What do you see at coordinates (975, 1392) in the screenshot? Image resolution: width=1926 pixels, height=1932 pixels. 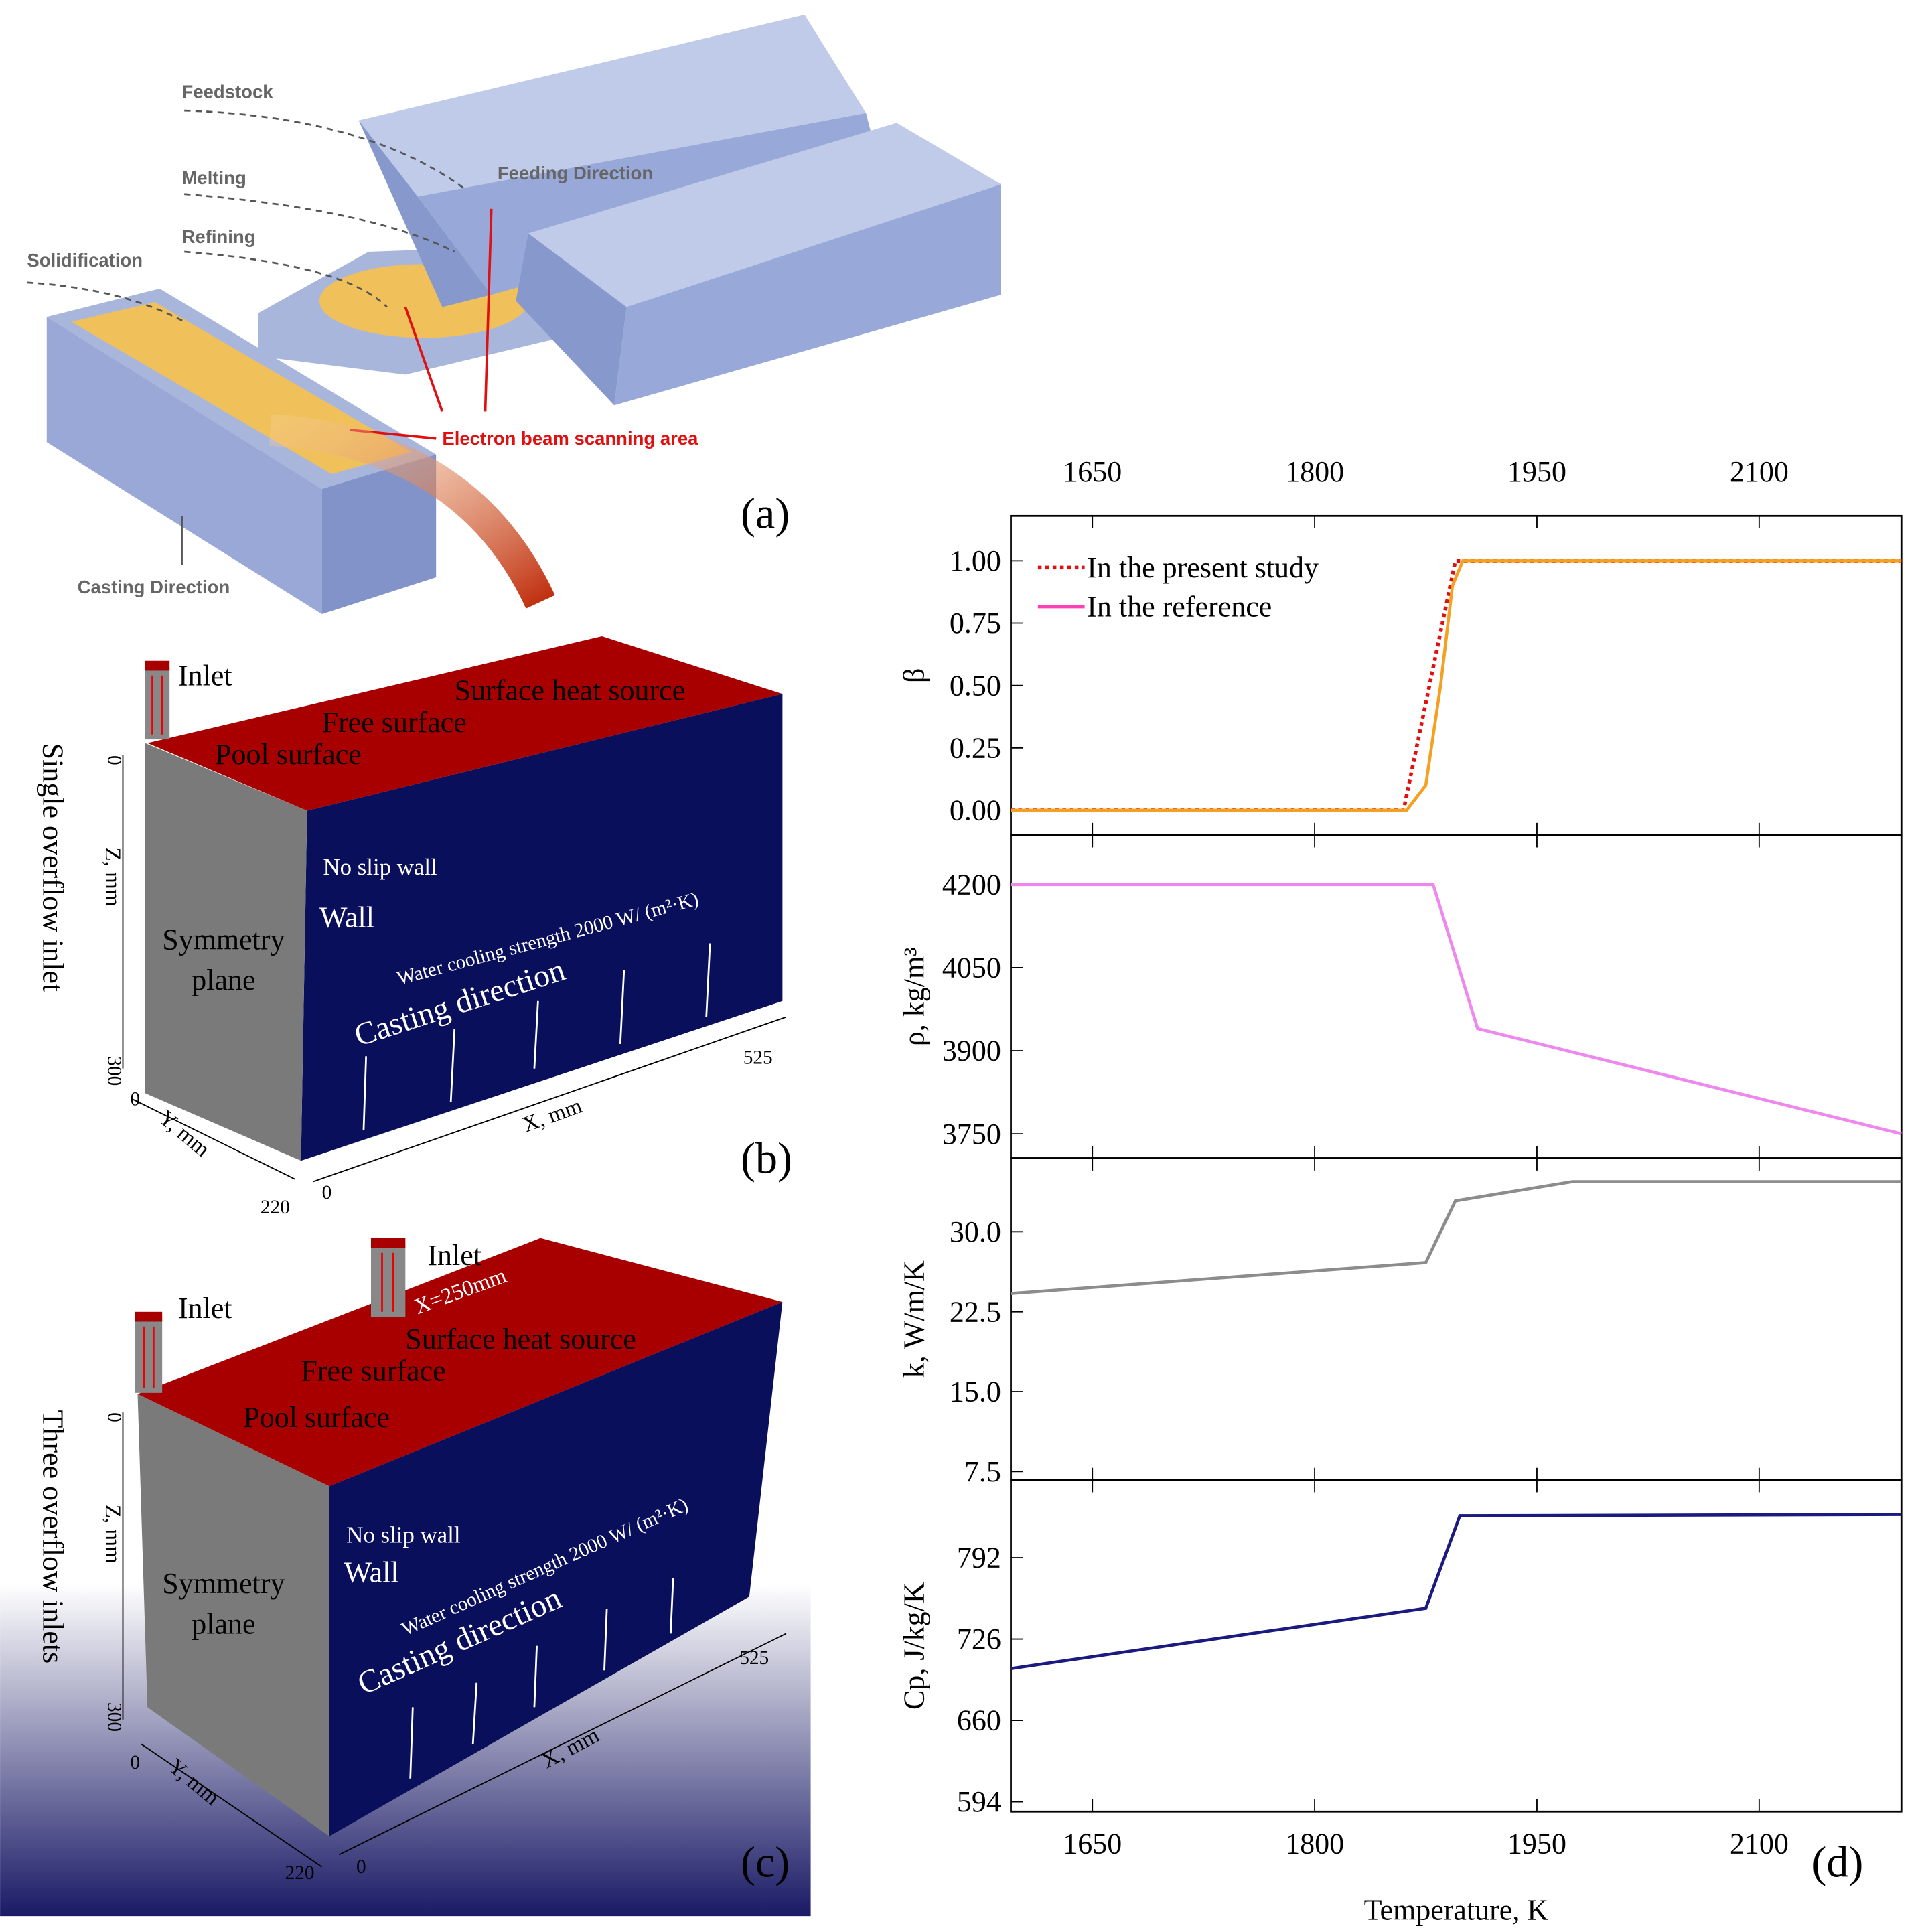 I see `y-tick-label: 15.0` at bounding box center [975, 1392].